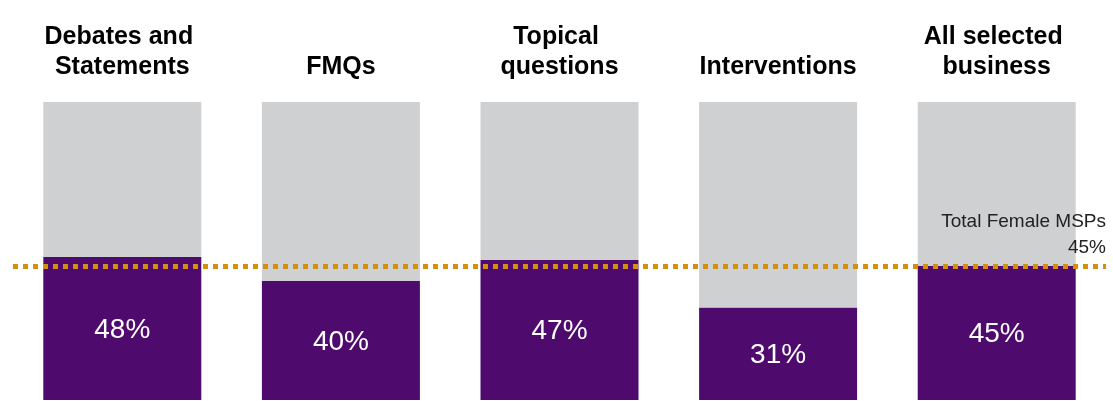  Describe the element at coordinates (1024, 234) in the screenshot. I see `ref-line-label: Total Female MSPs 45%` at that location.